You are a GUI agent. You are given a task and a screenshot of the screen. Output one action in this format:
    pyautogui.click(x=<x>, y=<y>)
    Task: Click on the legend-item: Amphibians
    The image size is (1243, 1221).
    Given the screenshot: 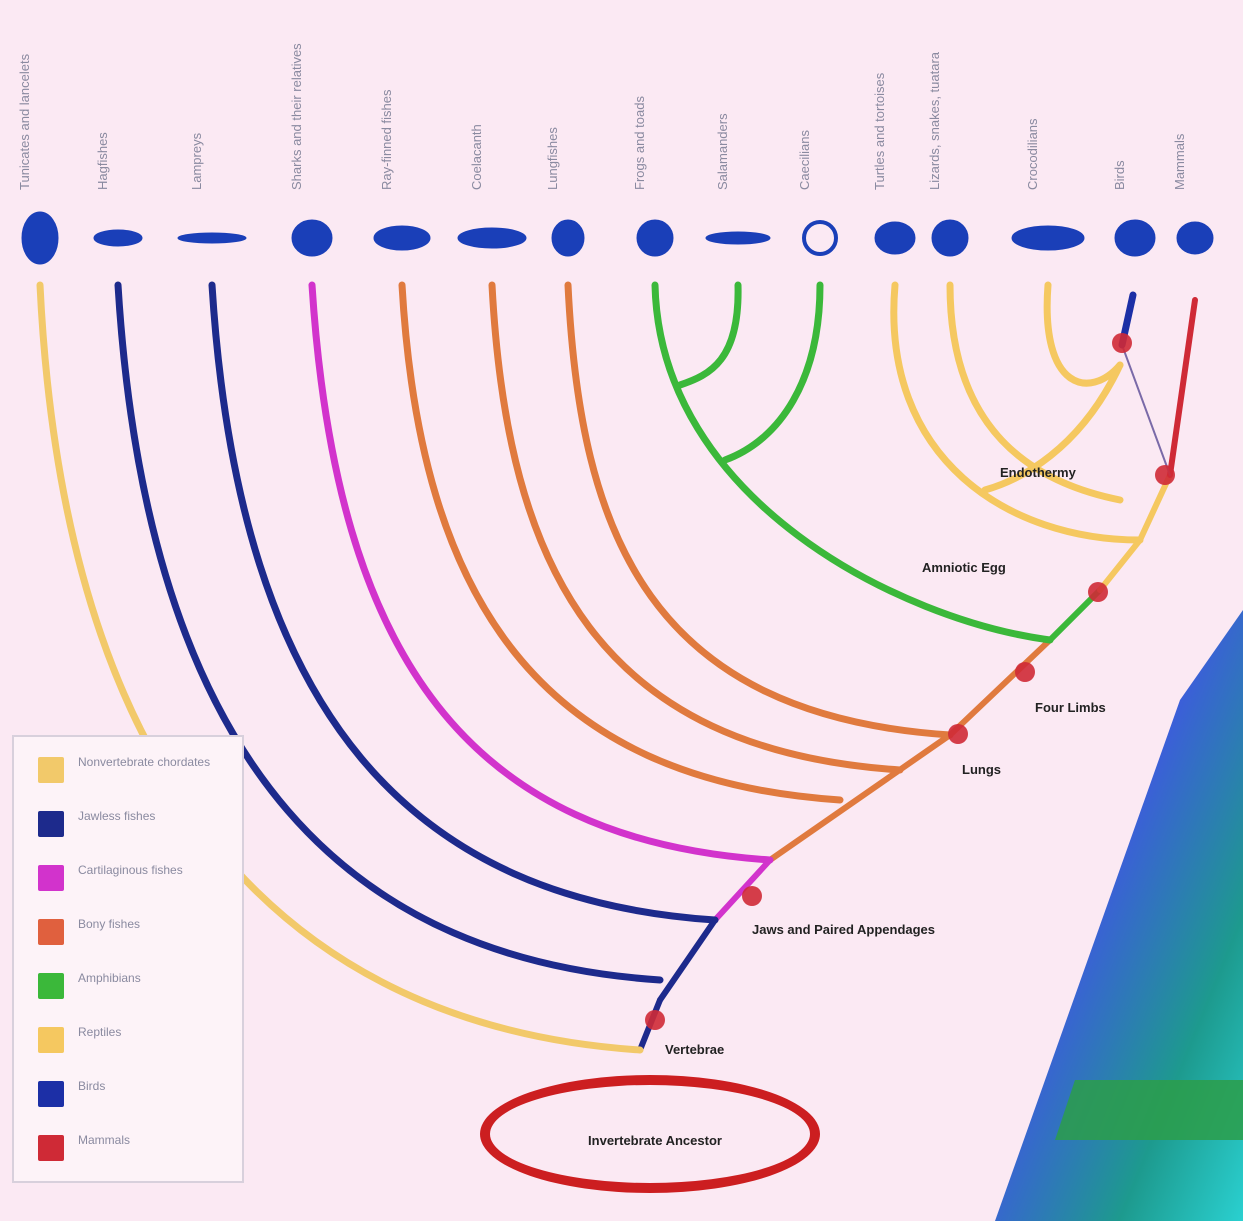 What is the action you would take?
    pyautogui.click(x=136, y=985)
    